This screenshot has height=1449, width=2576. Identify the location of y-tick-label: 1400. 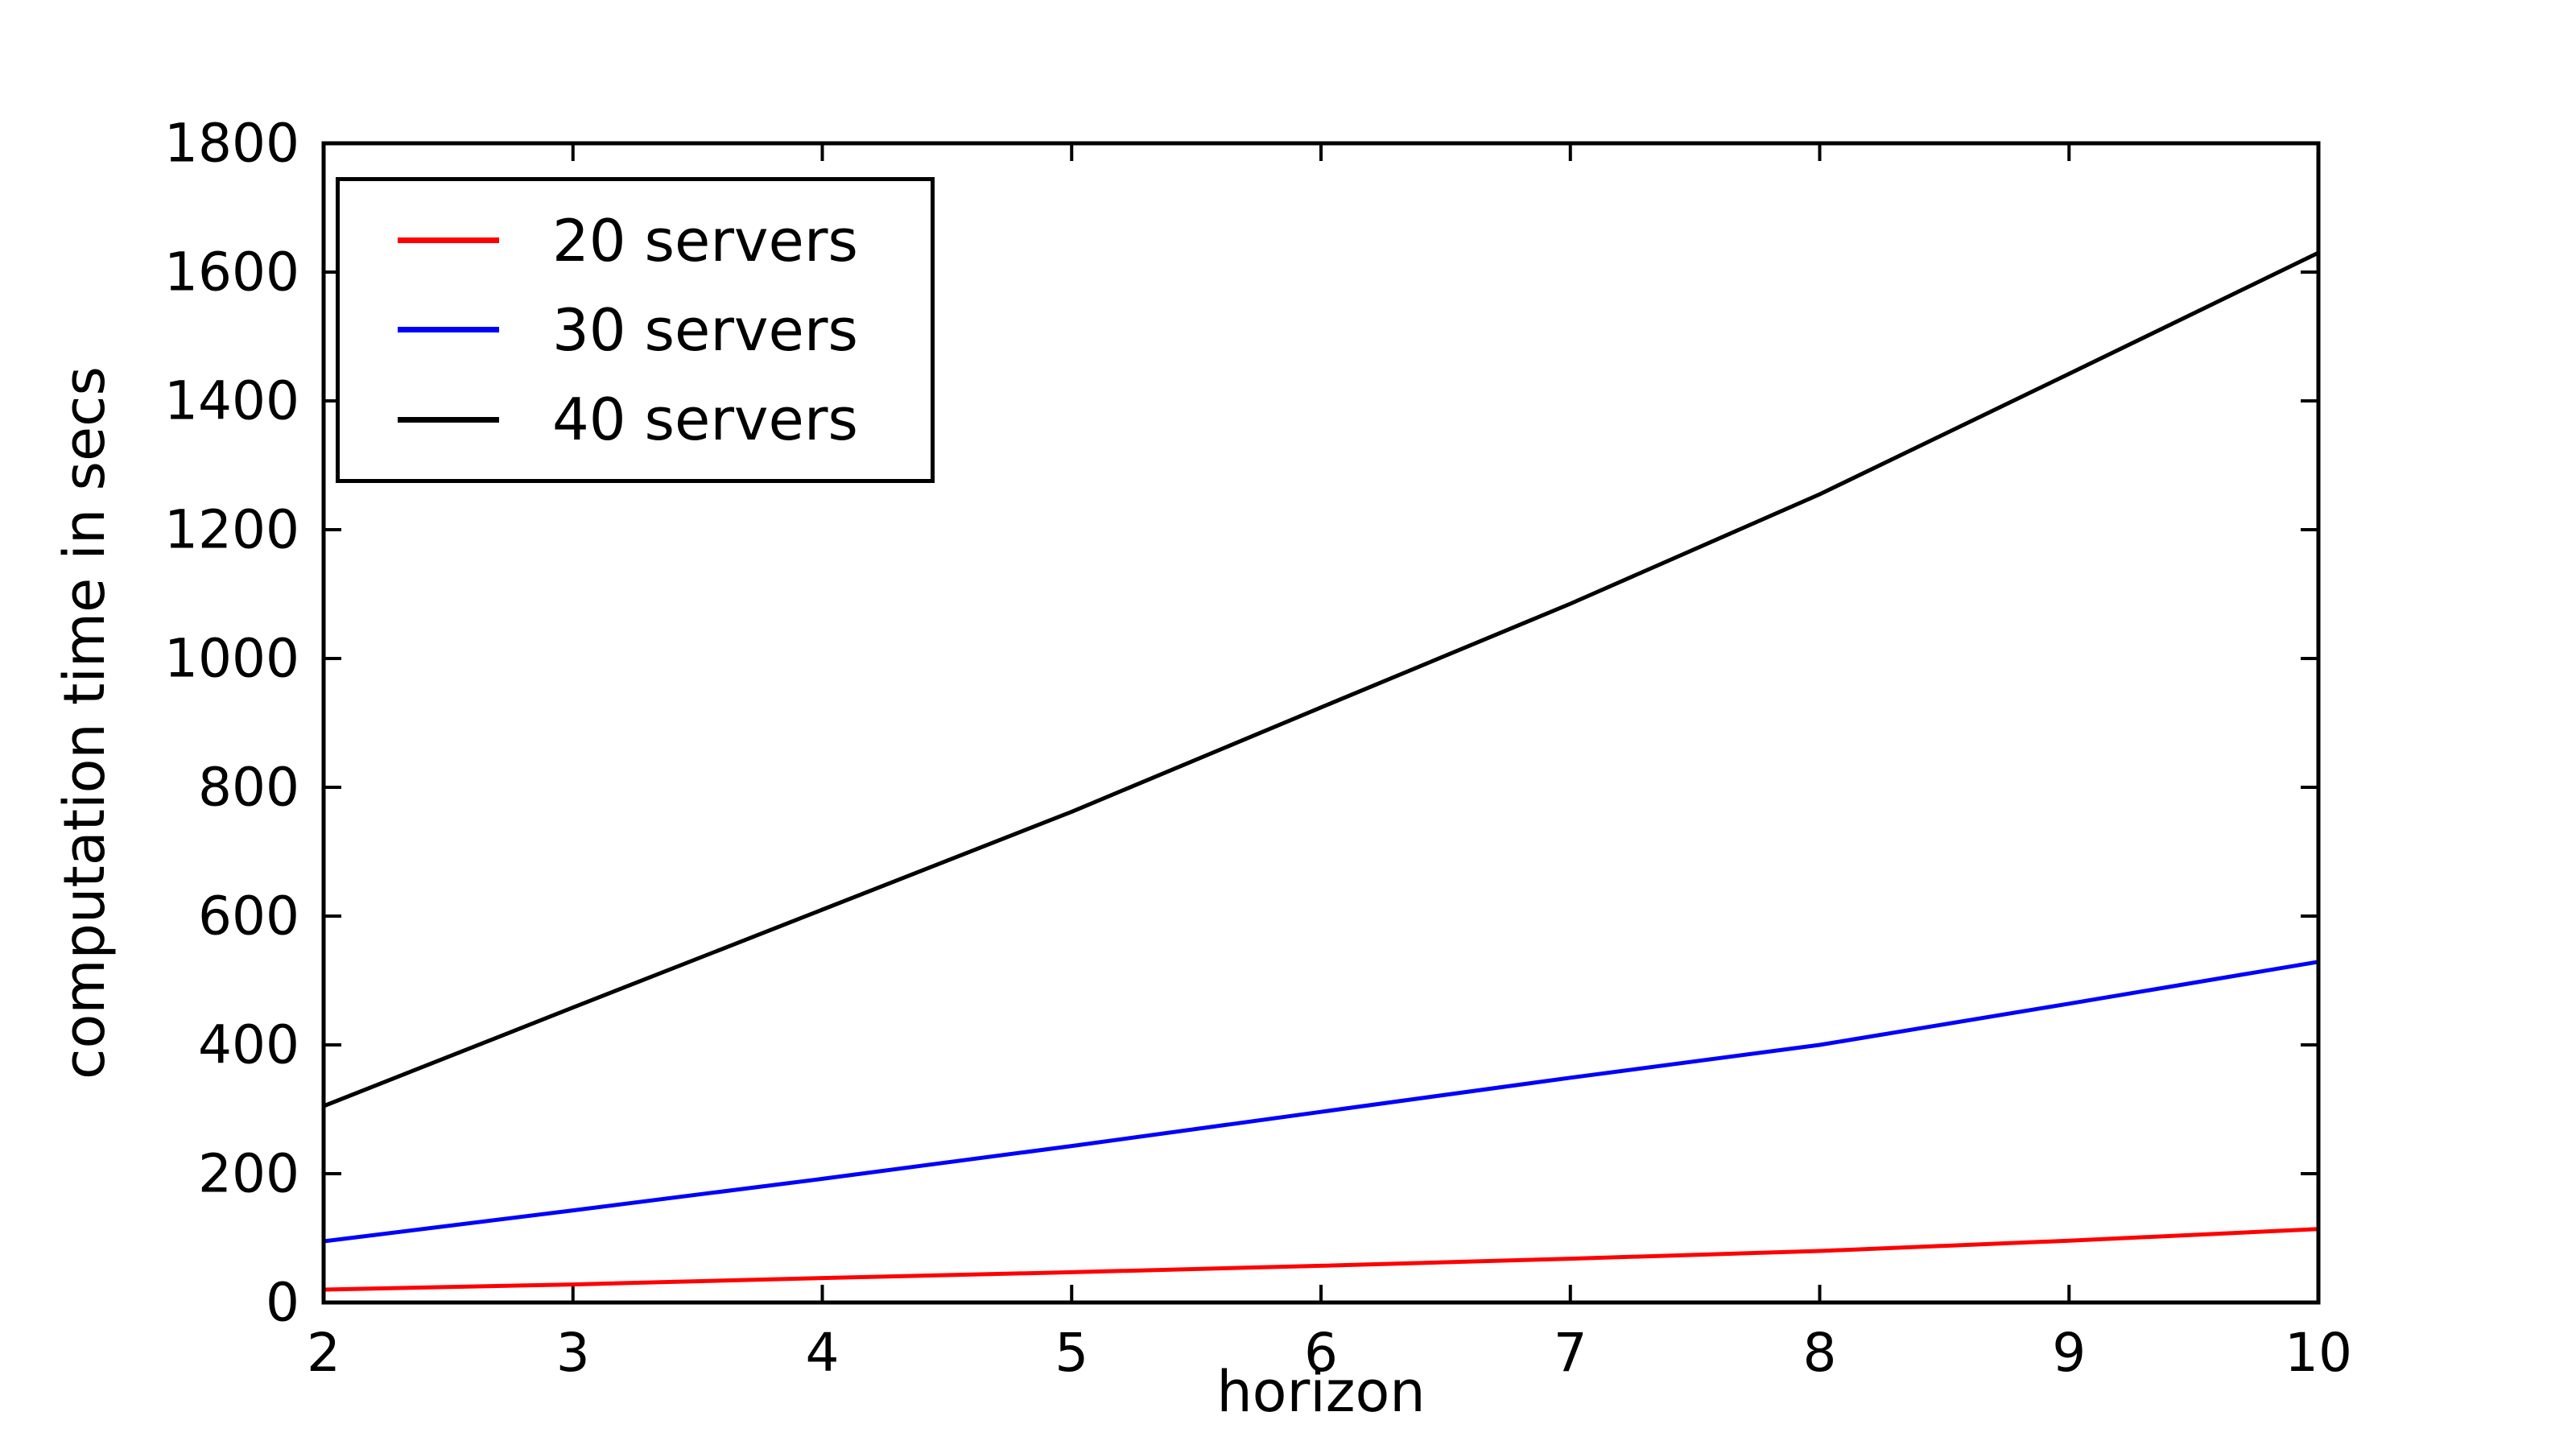
(231, 400).